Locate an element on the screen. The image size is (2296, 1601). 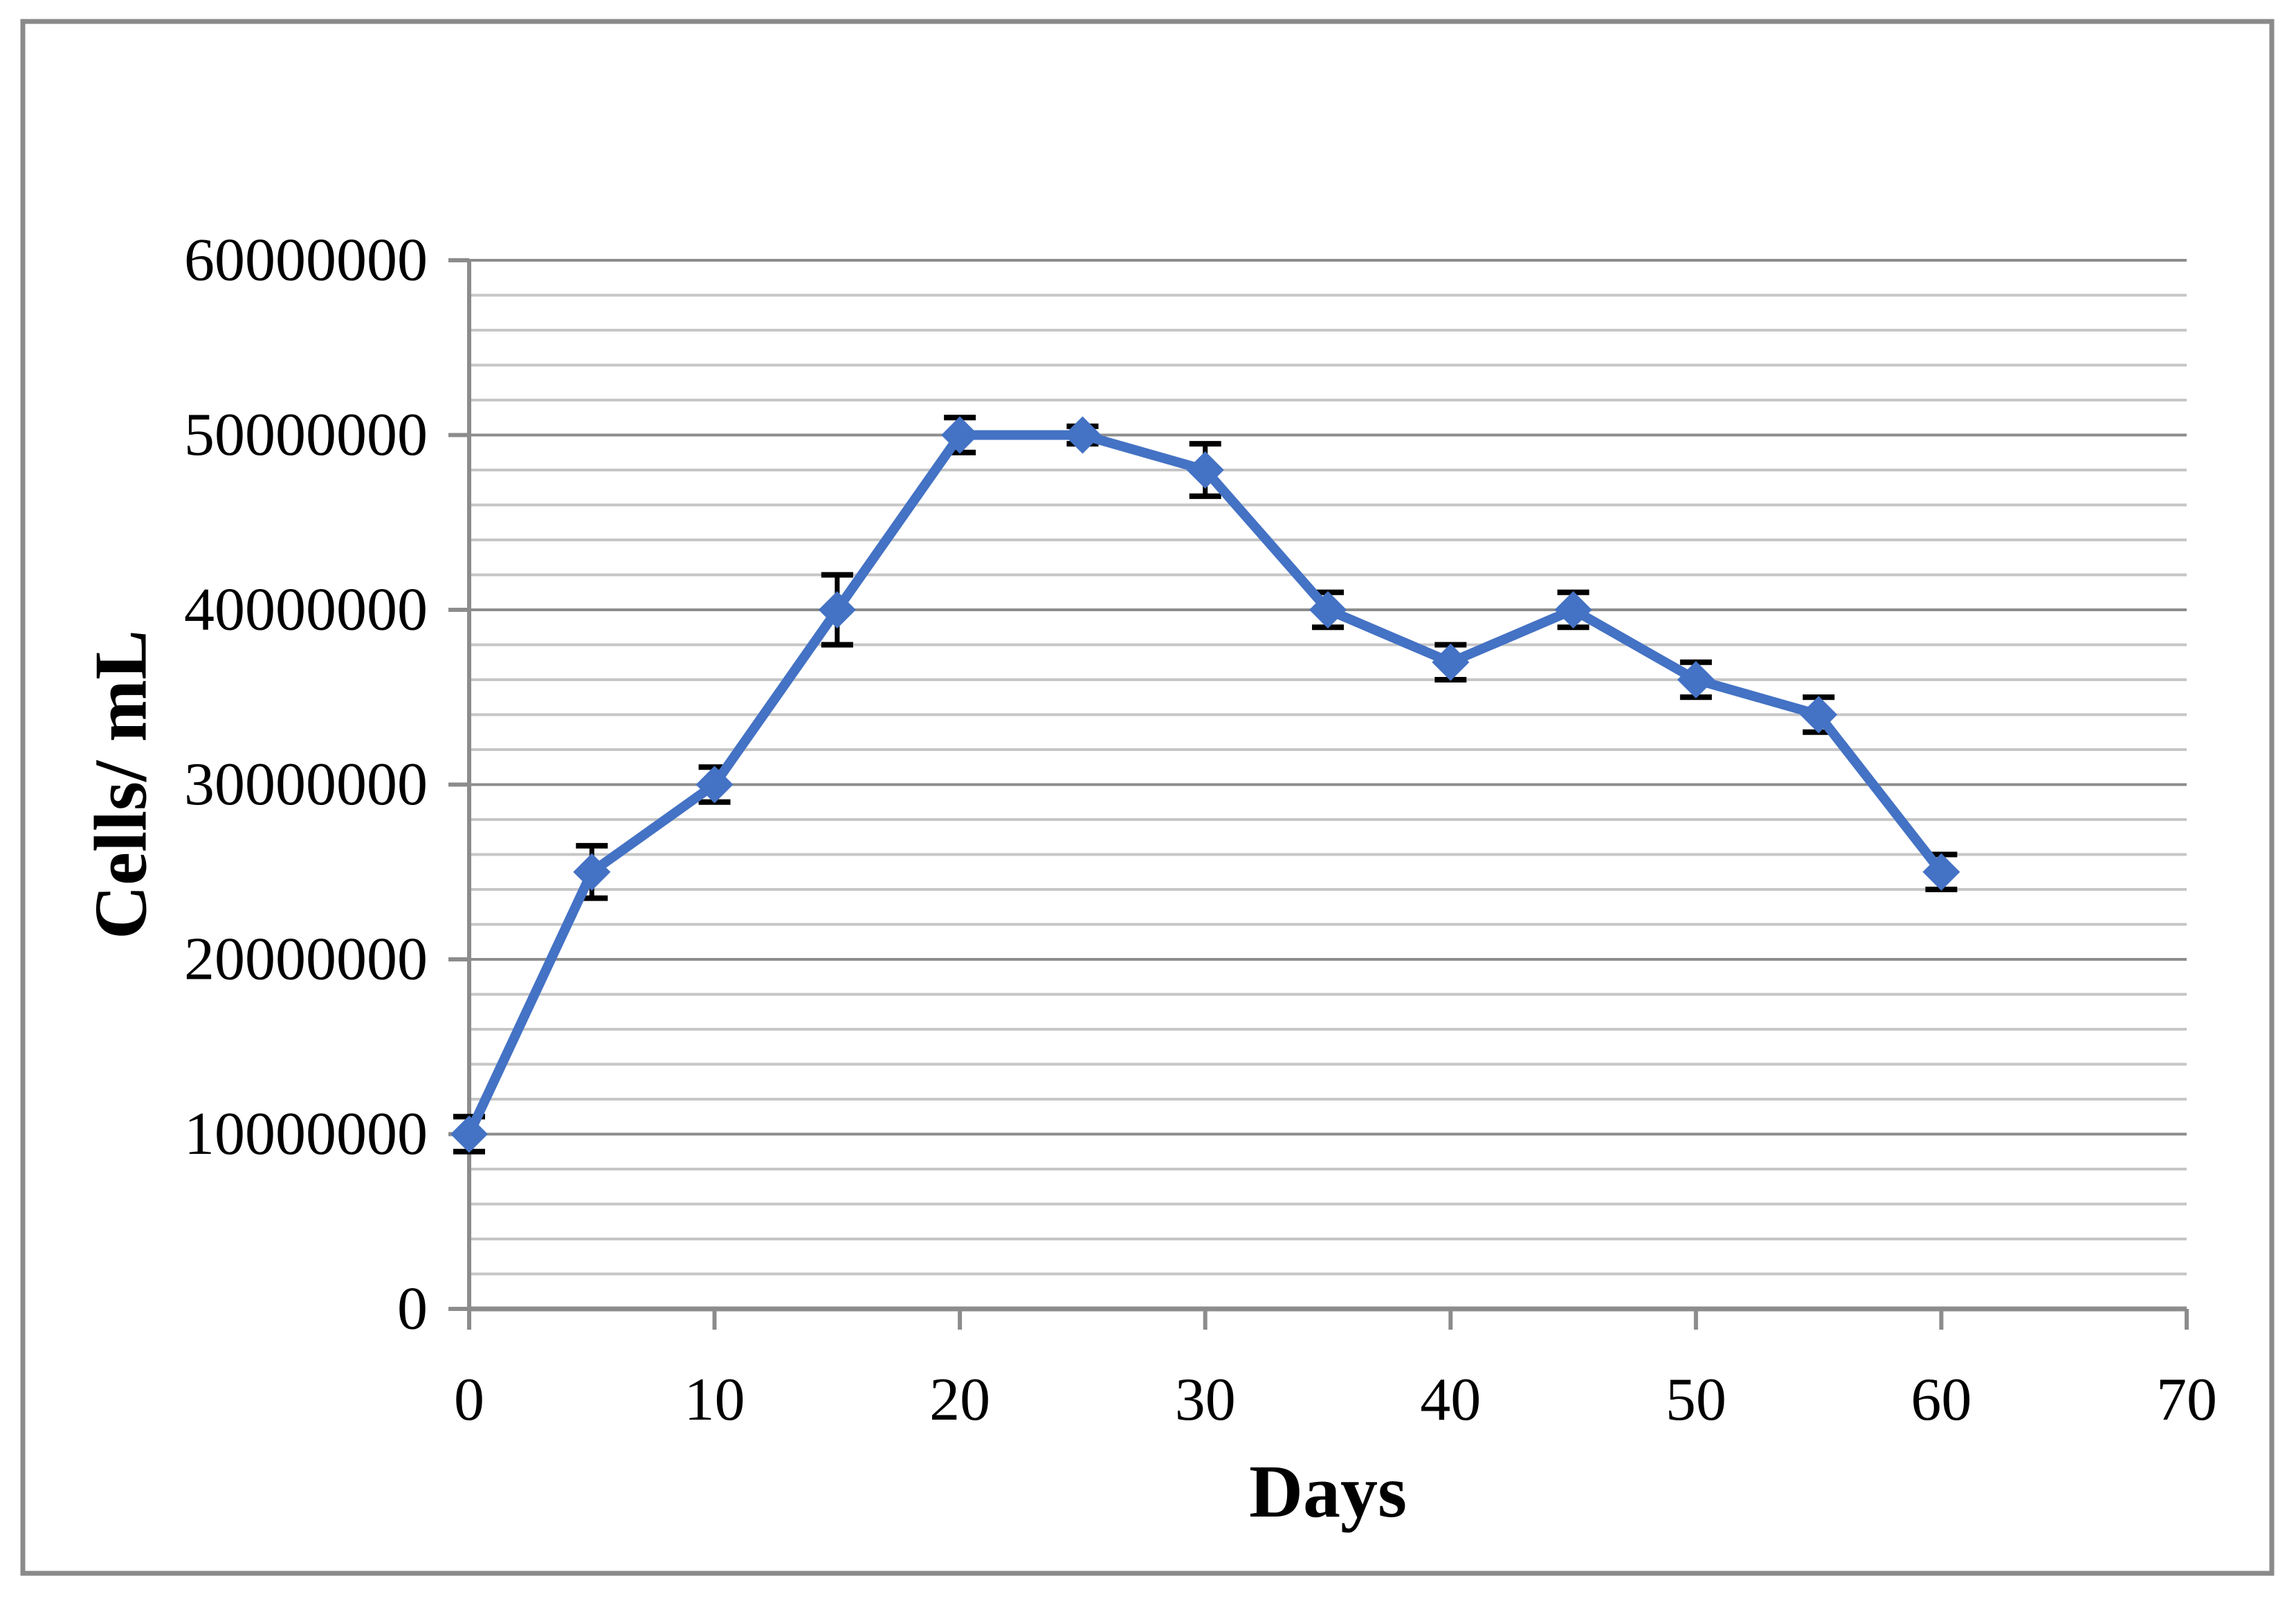
y-tick-label: 0 is located at coordinates (412, 1309).